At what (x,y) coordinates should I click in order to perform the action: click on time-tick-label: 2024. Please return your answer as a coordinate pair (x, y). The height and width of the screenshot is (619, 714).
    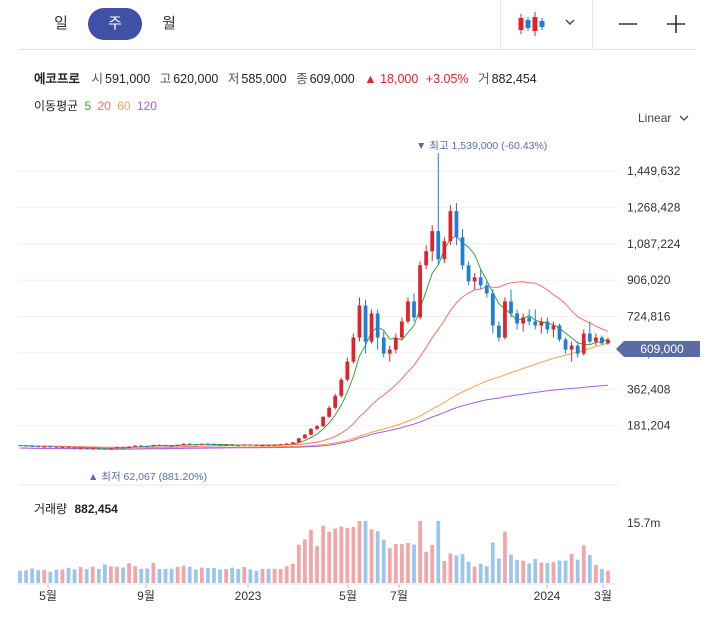
    Looking at the image, I should click on (547, 596).